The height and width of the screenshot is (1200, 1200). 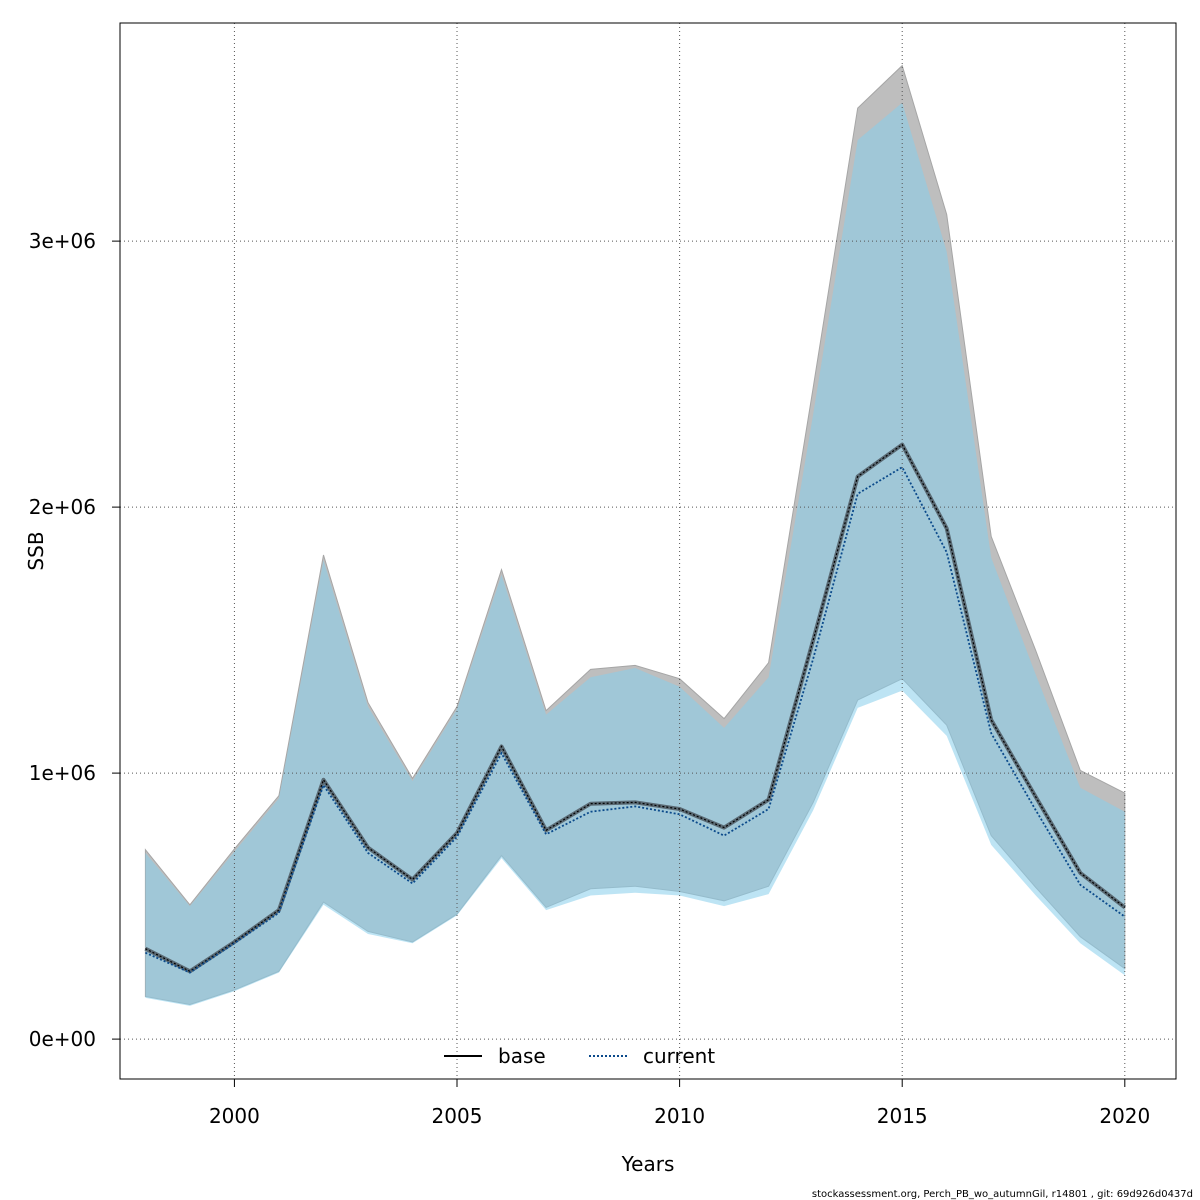 What do you see at coordinates (648, 1164) in the screenshot?
I see `x-axis-title: Years` at bounding box center [648, 1164].